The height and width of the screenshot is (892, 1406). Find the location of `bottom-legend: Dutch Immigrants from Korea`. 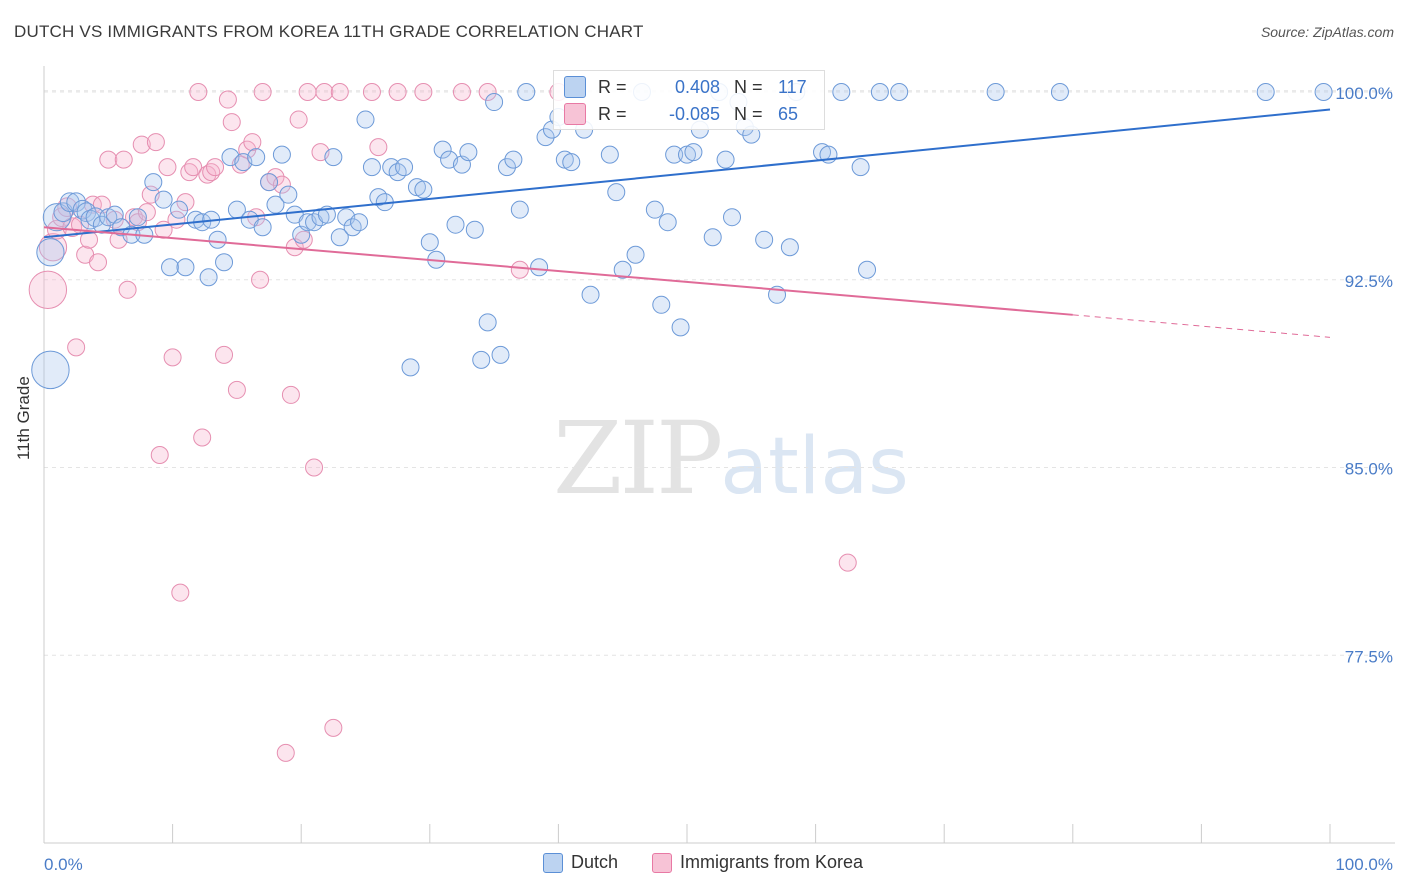

bottom-legend: Dutch Immigrants from Korea is located at coordinates (703, 862).